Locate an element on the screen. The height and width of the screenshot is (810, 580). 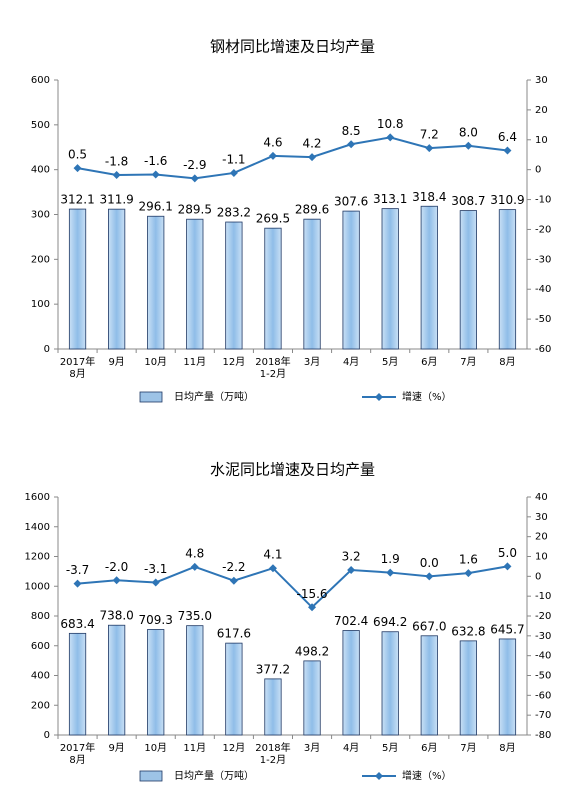
bar-label: 702.4 is located at coordinates (351, 621).